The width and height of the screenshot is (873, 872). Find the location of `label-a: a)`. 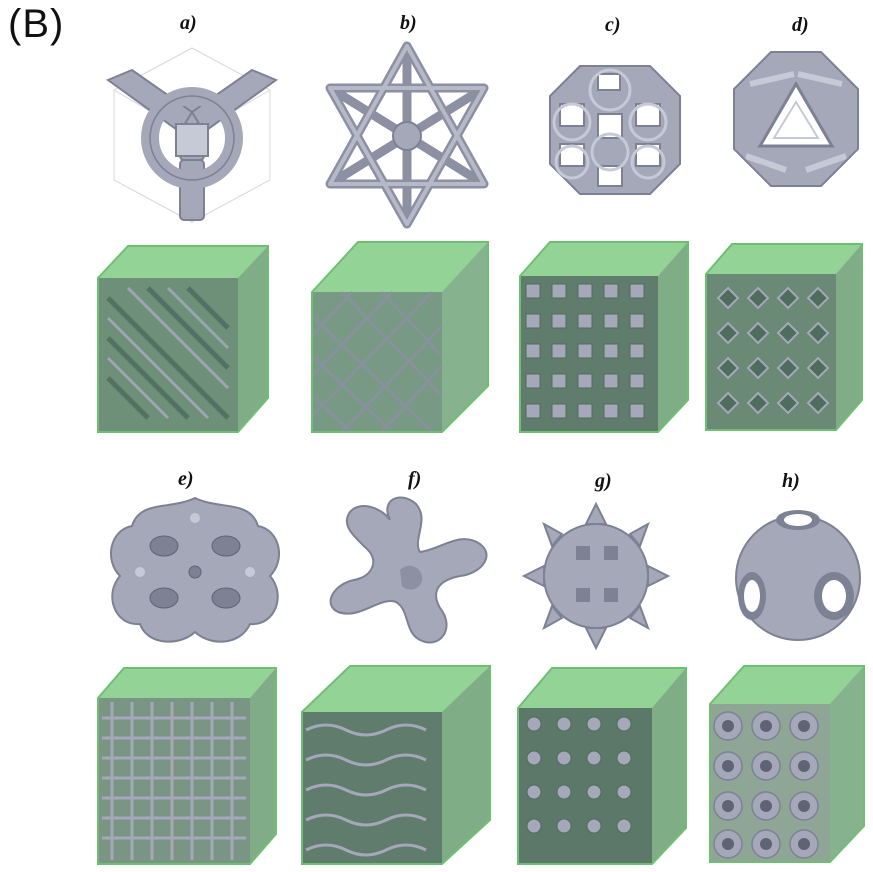

label-a: a) is located at coordinates (188, 23).